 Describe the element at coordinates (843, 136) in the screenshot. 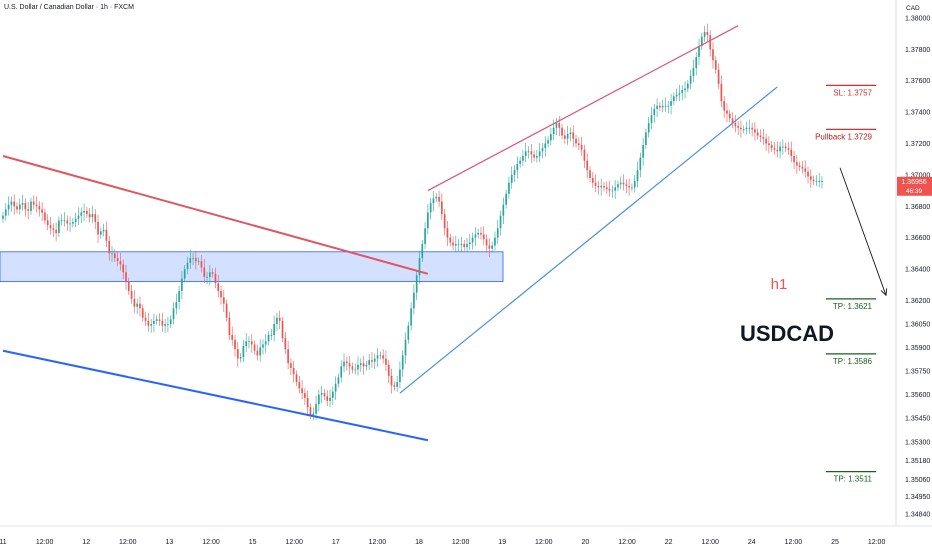

I see `level-label: Pullback 1.3729` at that location.